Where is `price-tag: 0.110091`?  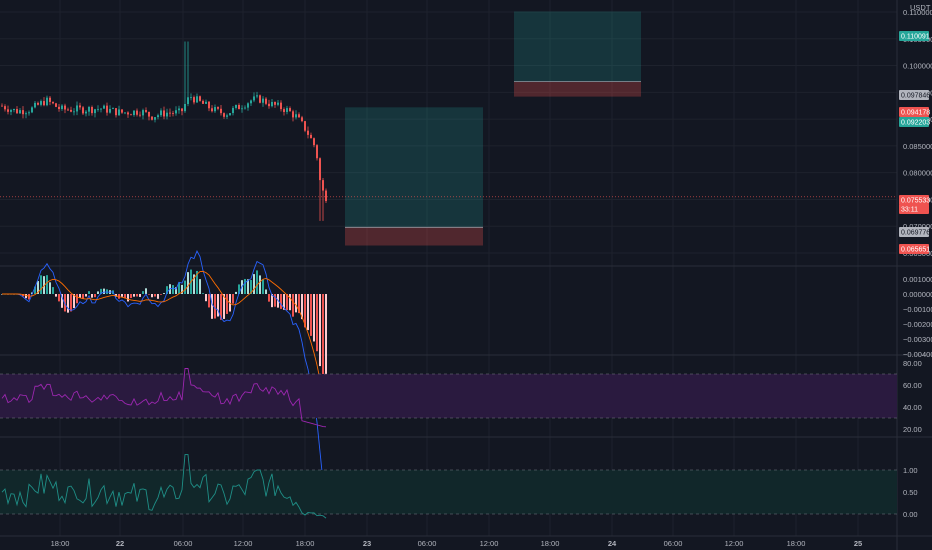 price-tag: 0.110091 is located at coordinates (914, 36).